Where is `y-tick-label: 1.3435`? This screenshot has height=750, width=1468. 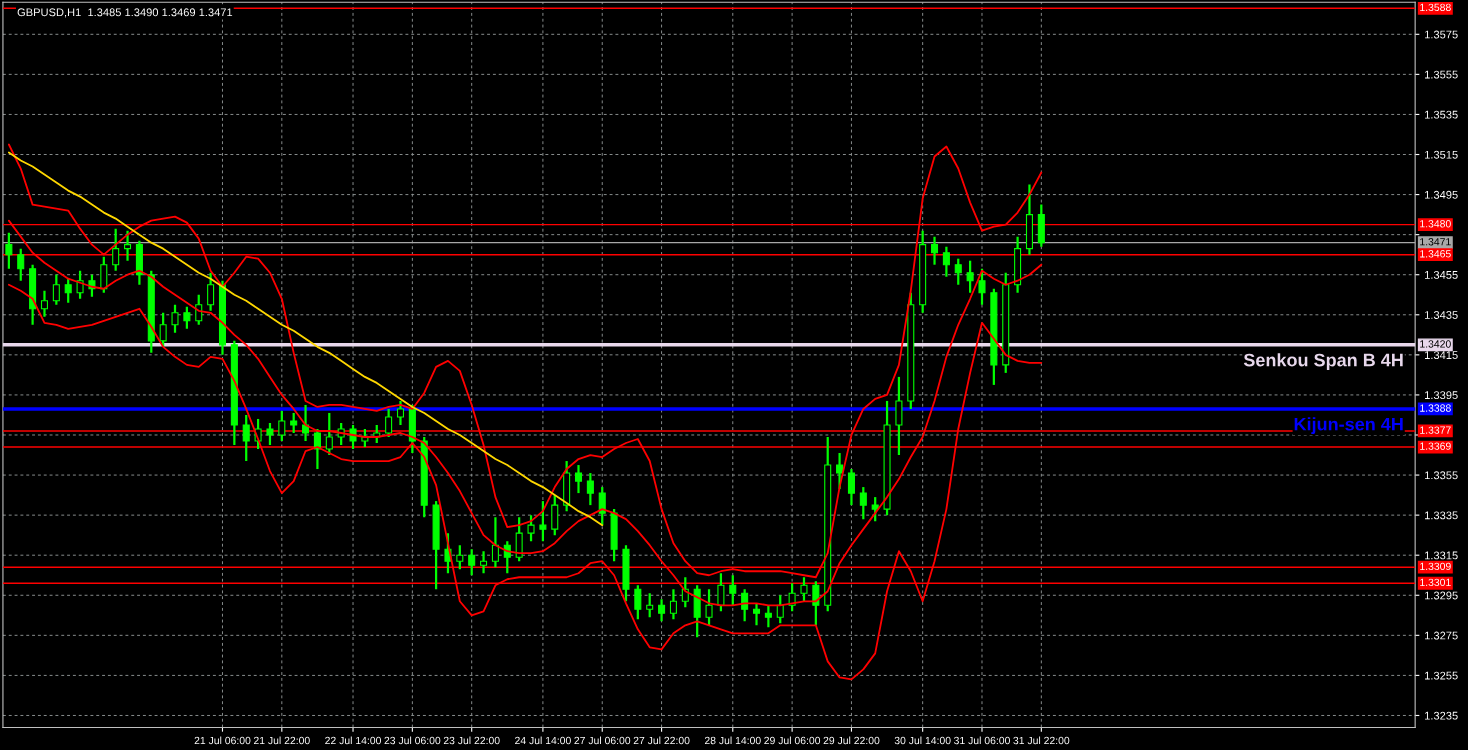 y-tick-label: 1.3435 is located at coordinates (1441, 315).